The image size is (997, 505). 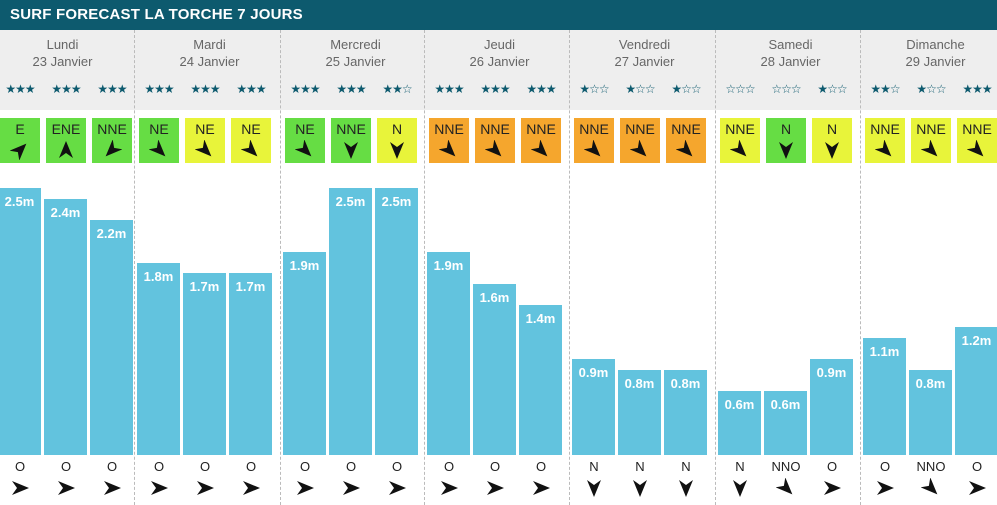 I want to click on day-name: Samedi, so click(x=790, y=44).